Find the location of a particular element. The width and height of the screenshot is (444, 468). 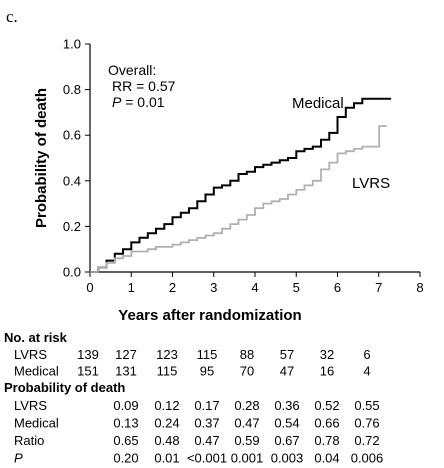

table-cell: 0.72 is located at coordinates (366, 440).